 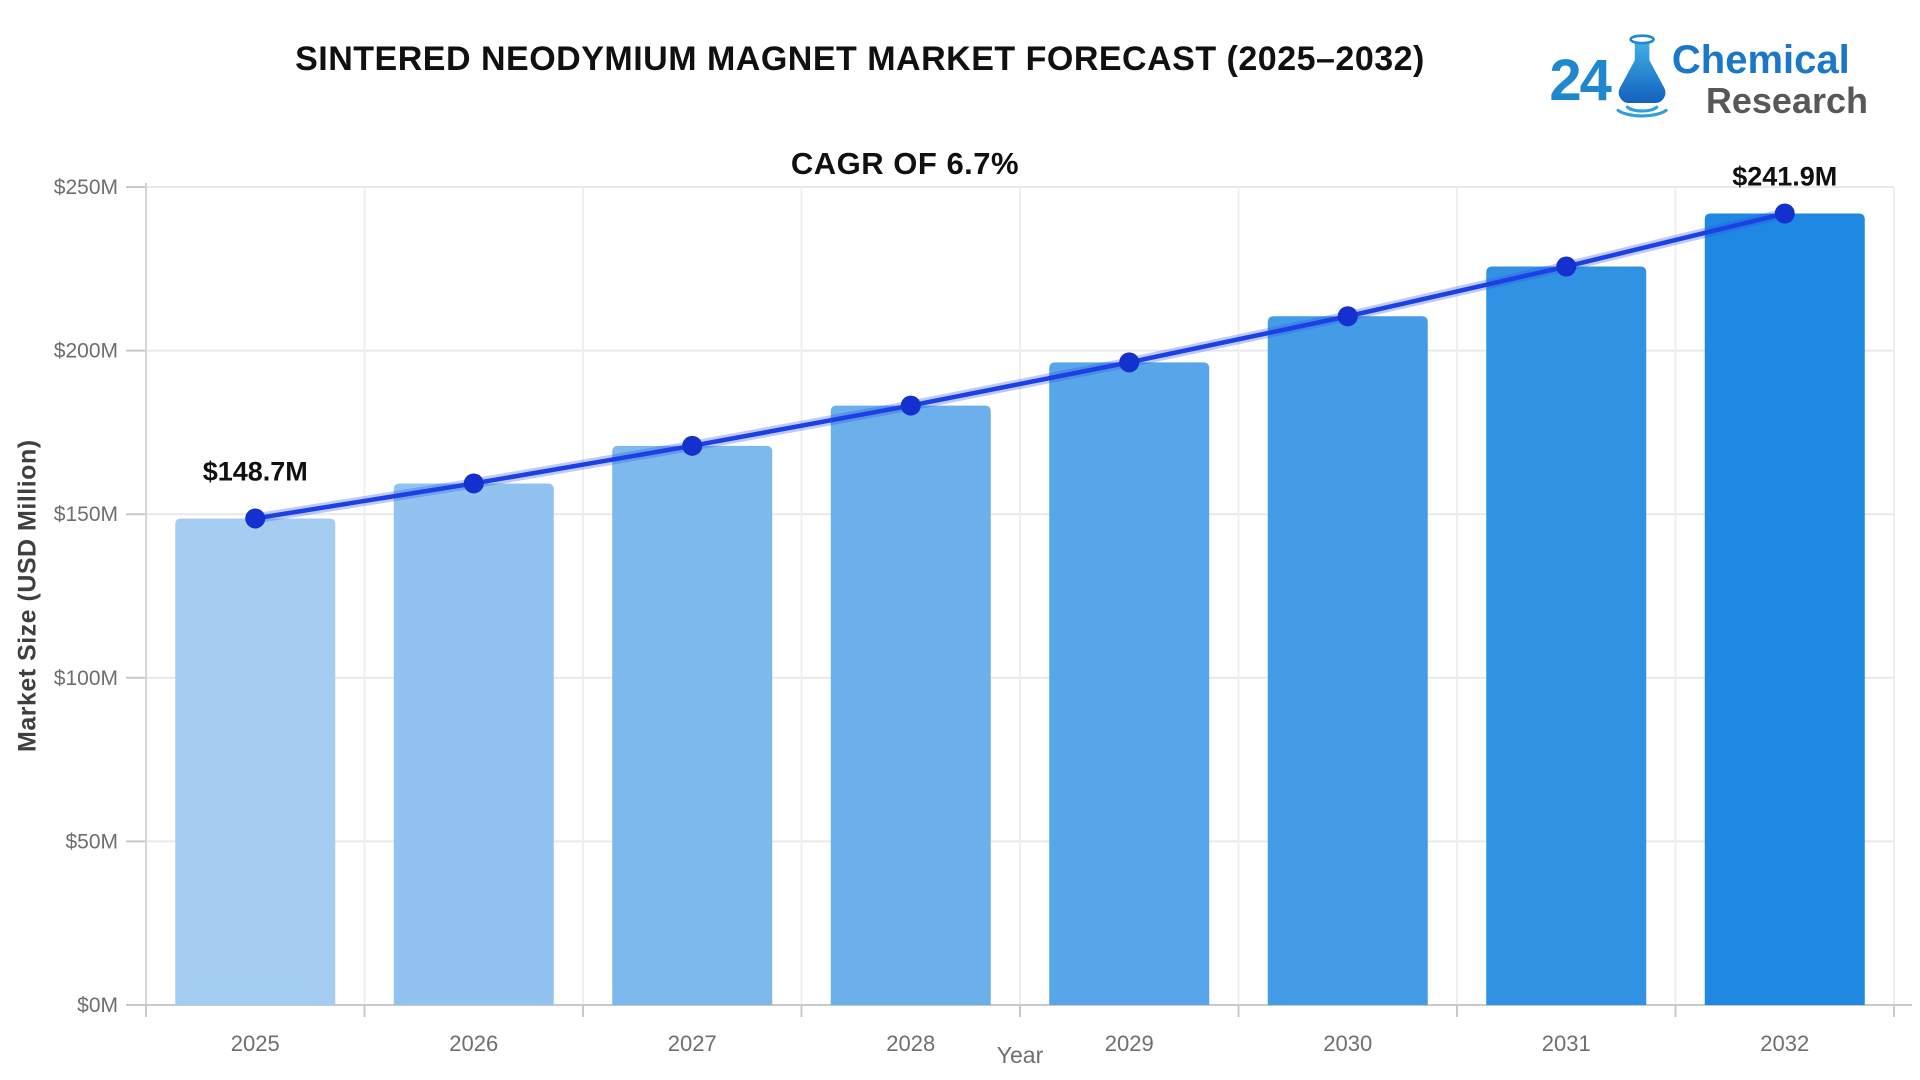 What do you see at coordinates (1566, 266) in the screenshot?
I see `data-point-2031` at bounding box center [1566, 266].